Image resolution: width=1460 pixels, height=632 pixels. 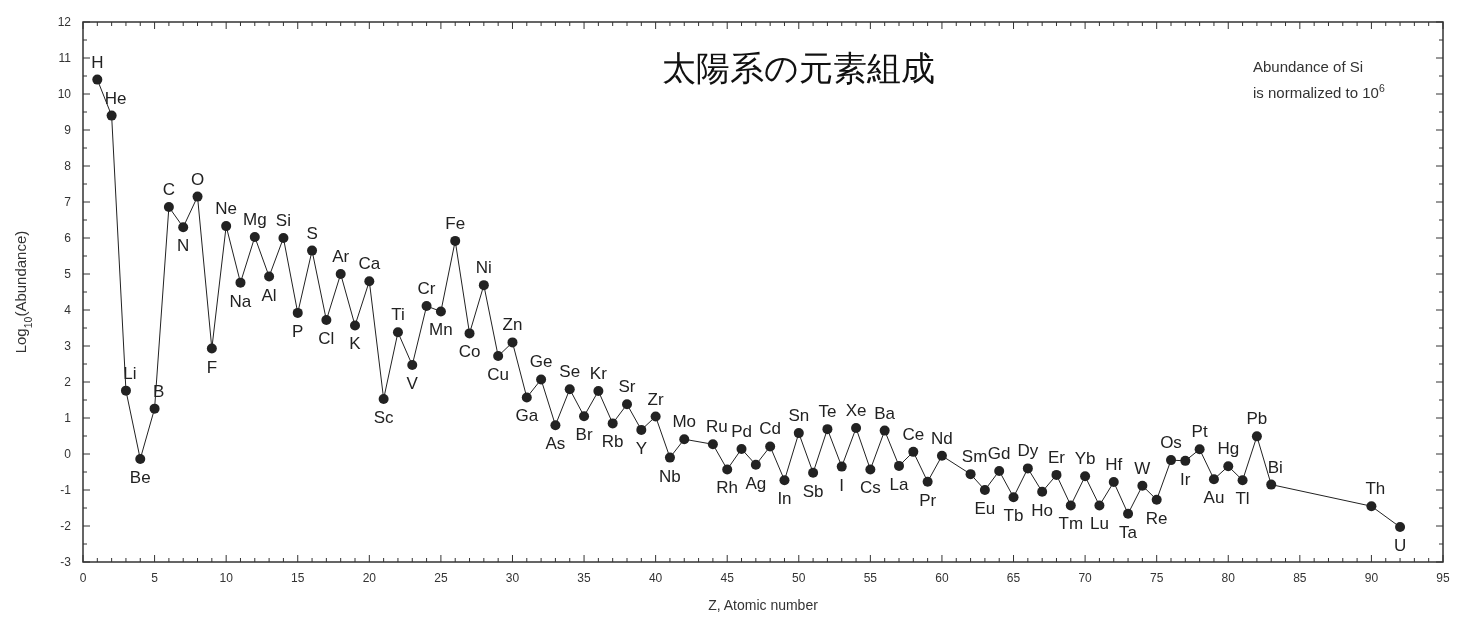 What do you see at coordinates (974, 457) in the screenshot?
I see `annotation: Sm` at bounding box center [974, 457].